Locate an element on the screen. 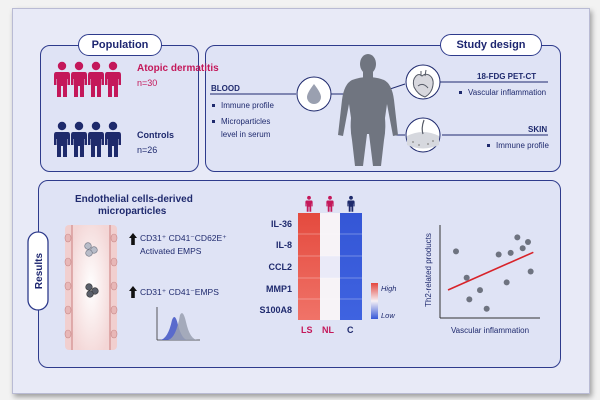 The height and width of the screenshot is (400, 600). heart-icon is located at coordinates (423, 82).